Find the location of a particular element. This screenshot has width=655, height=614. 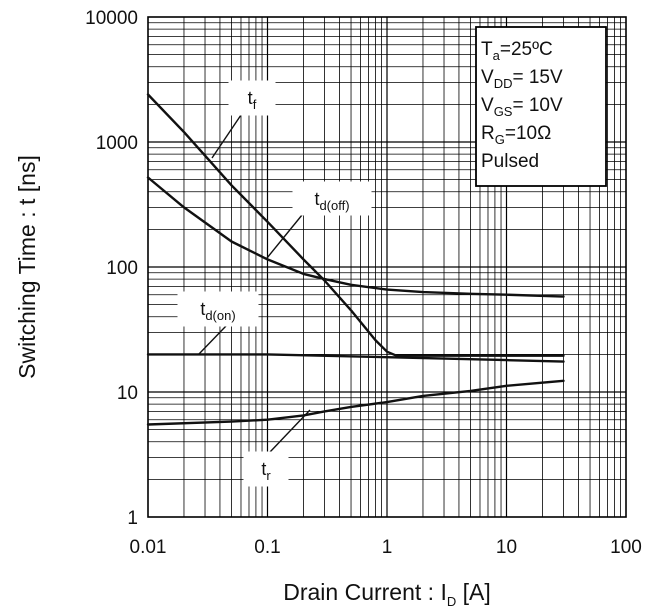

series-line-t_d(off) is located at coordinates (355, 237).